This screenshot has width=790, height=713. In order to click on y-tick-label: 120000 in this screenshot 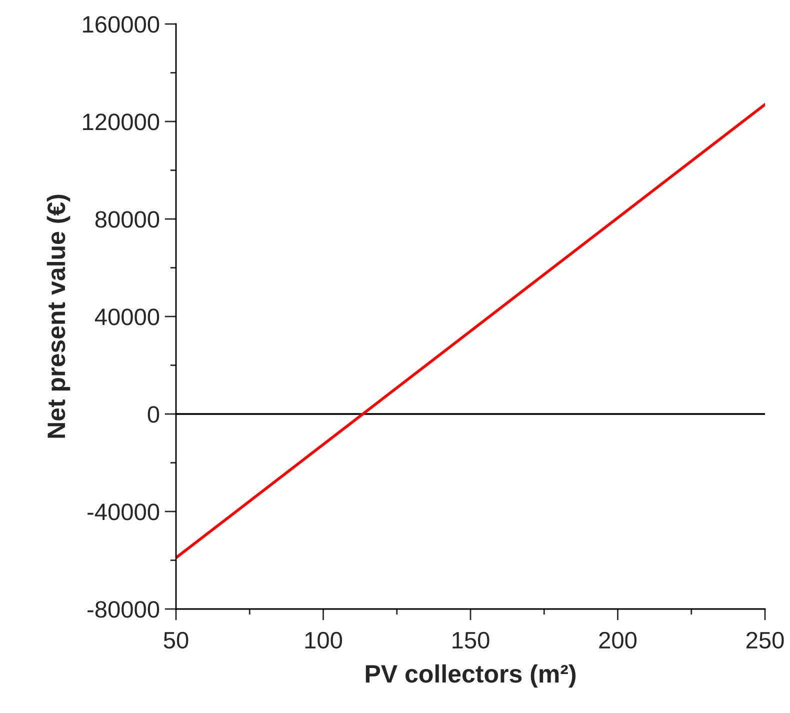, I will do `click(121, 122)`.